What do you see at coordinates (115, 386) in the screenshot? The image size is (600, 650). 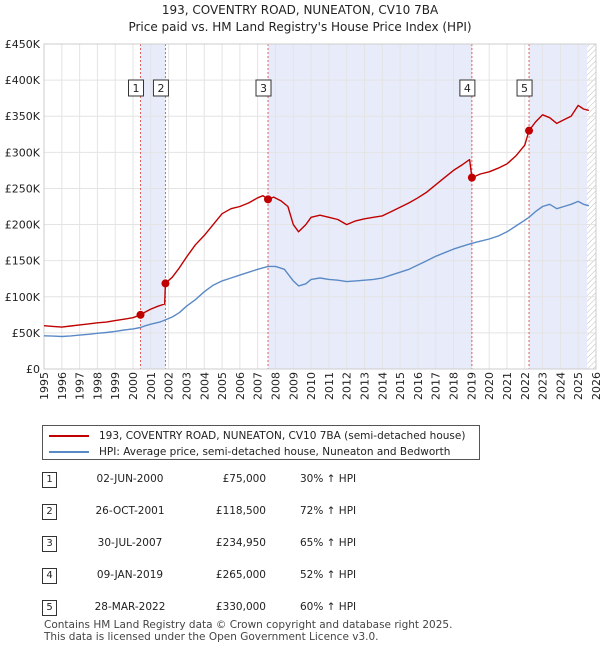 I see `x-tick-label: 1999` at bounding box center [115, 386].